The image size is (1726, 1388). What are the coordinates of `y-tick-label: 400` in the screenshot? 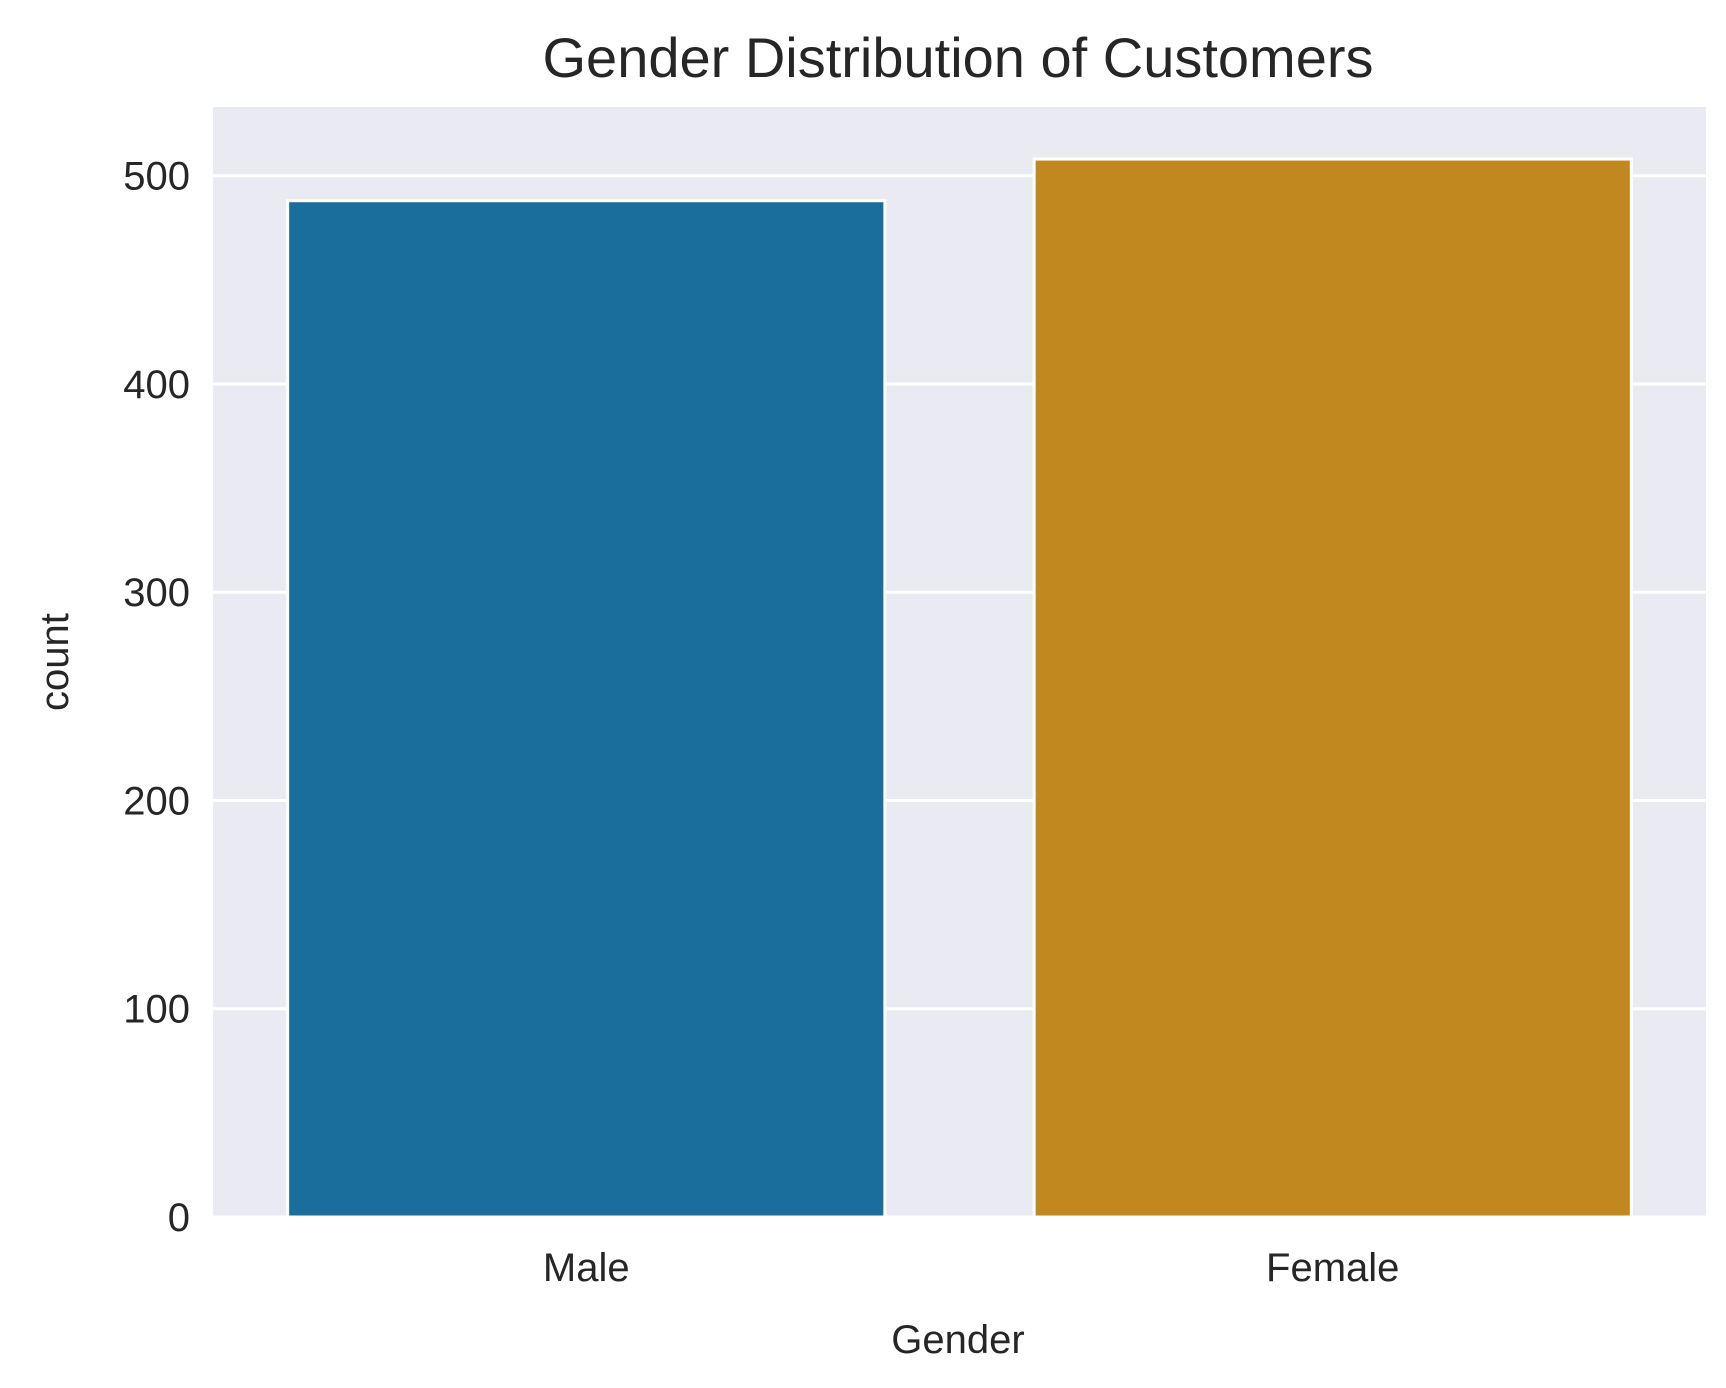 It's located at (156, 385).